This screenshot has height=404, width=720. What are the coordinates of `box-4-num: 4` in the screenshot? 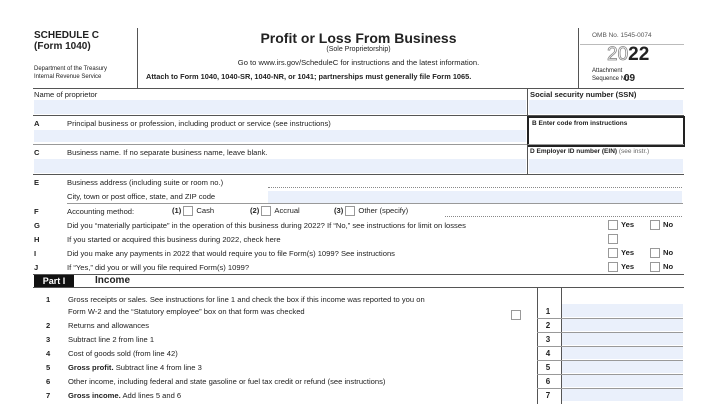 It's located at (548, 353).